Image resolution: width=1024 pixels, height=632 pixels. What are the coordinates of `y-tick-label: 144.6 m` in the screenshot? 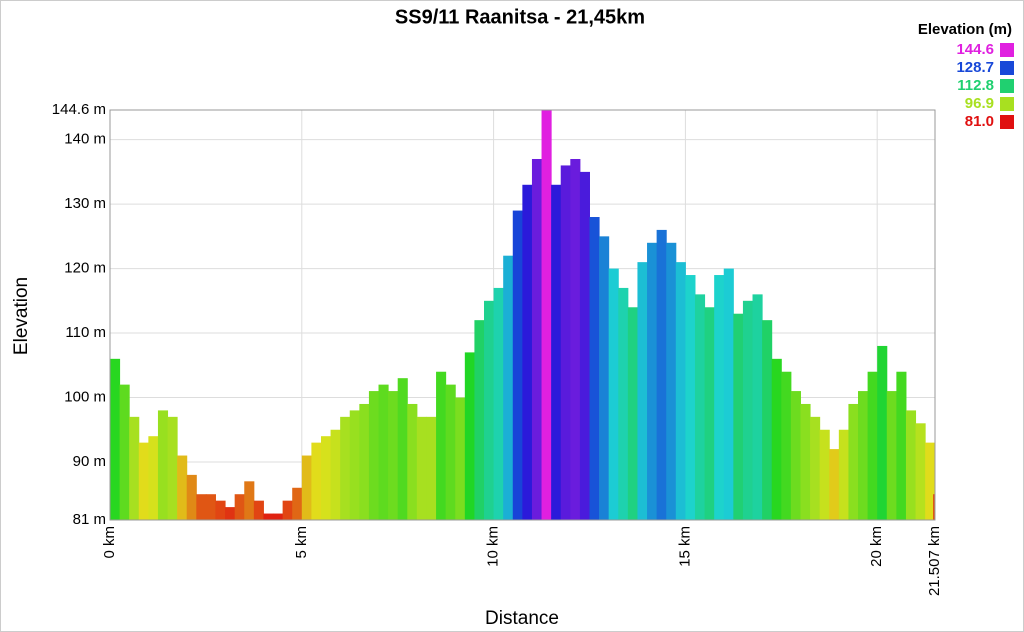 It's located at (79, 109).